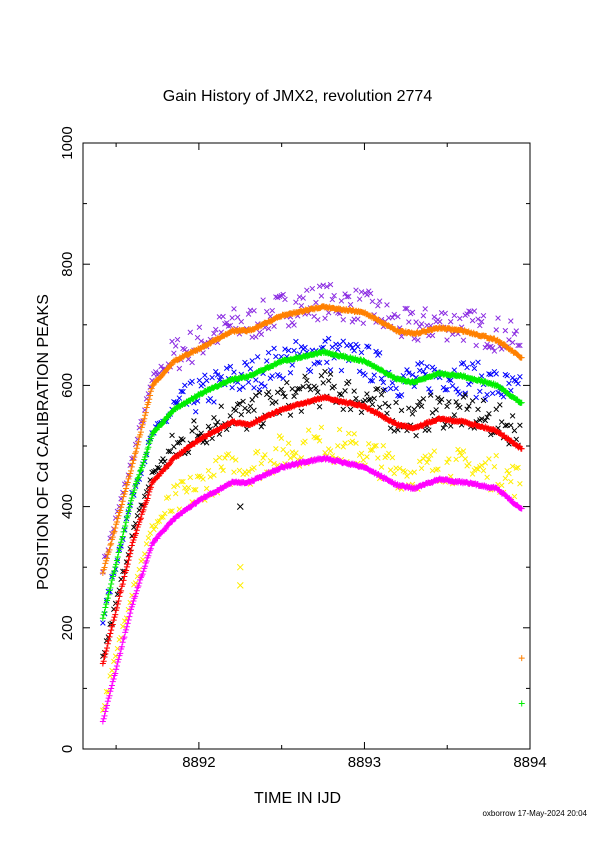 This screenshot has width=595, height=842. What do you see at coordinates (297, 96) in the screenshot?
I see `chart-title: Gain History of JMX2, revolution 2774` at bounding box center [297, 96].